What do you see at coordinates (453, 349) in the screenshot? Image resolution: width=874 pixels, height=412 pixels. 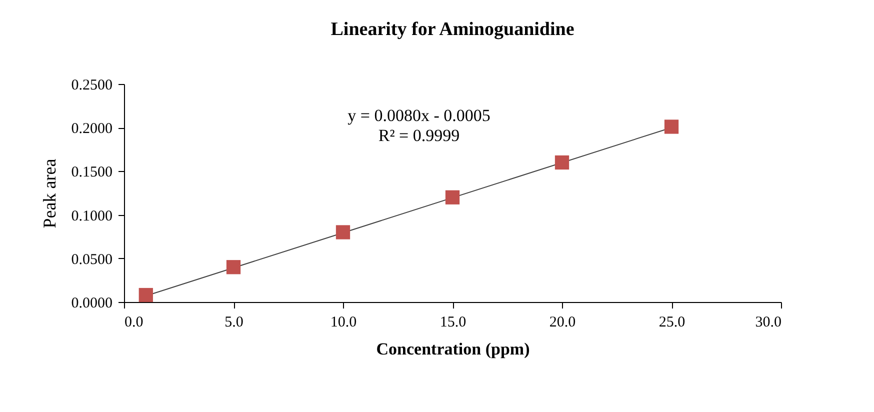 I see `x-axis-title: Concentration (ppm)` at bounding box center [453, 349].